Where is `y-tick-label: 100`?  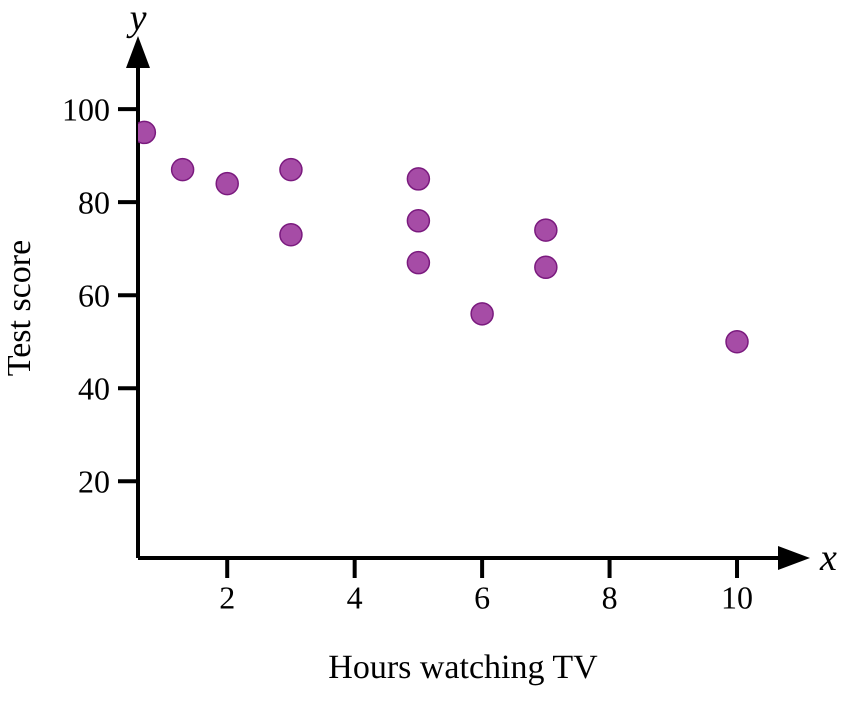
y-tick-label: 100 is located at coordinates (86, 110).